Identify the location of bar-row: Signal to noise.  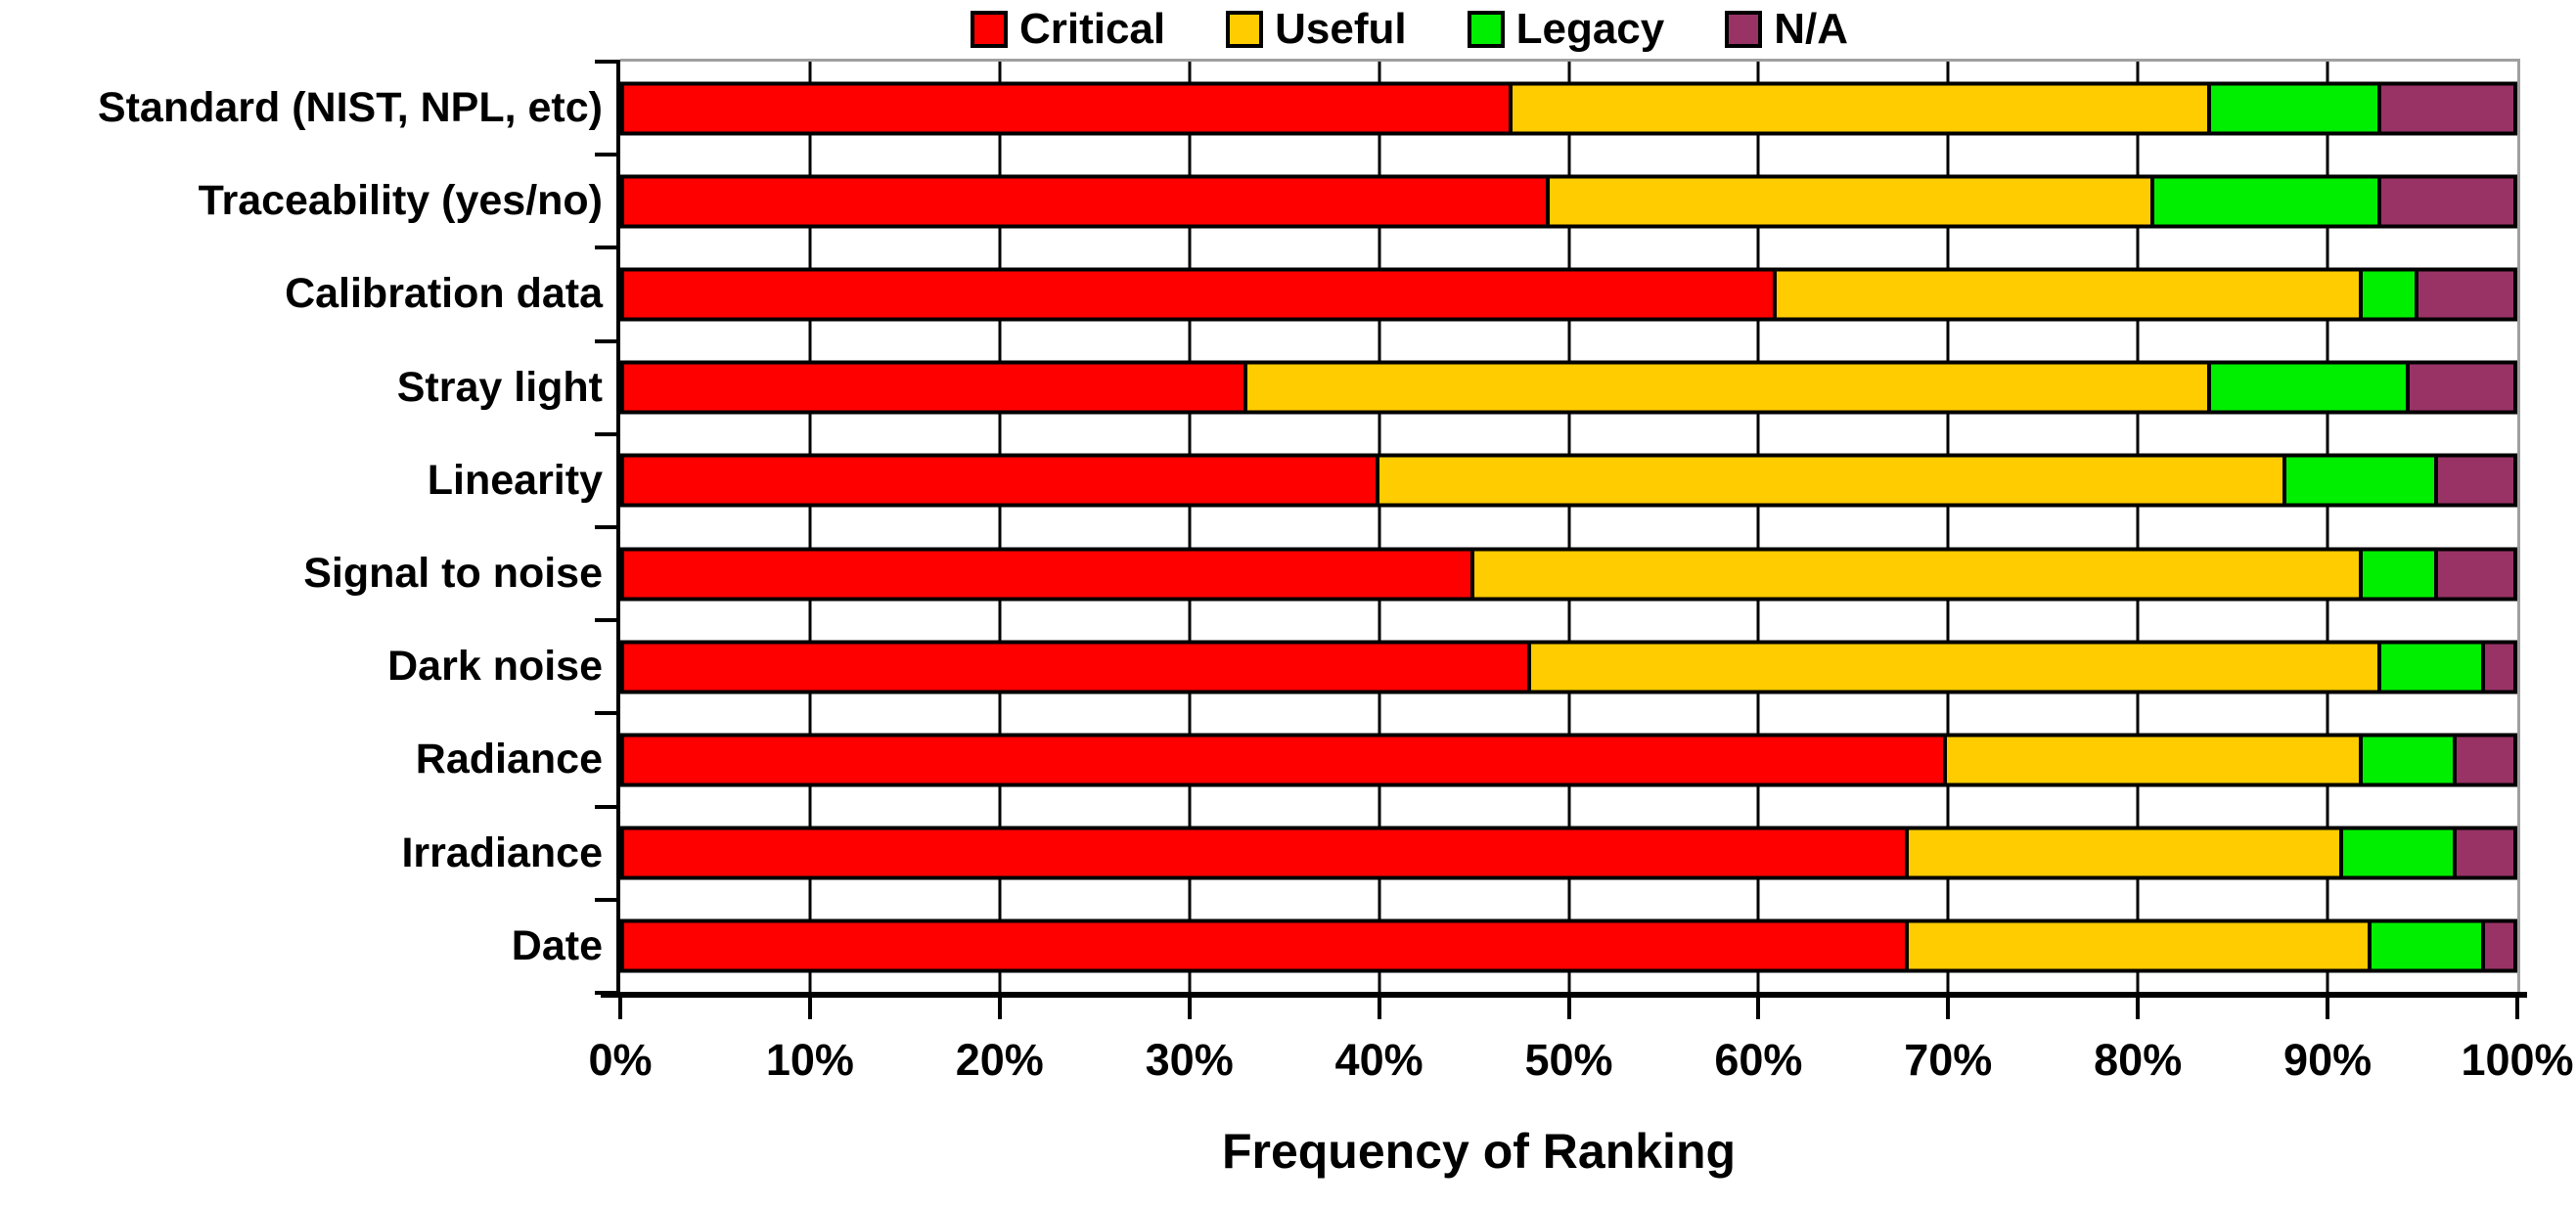
(1410, 573).